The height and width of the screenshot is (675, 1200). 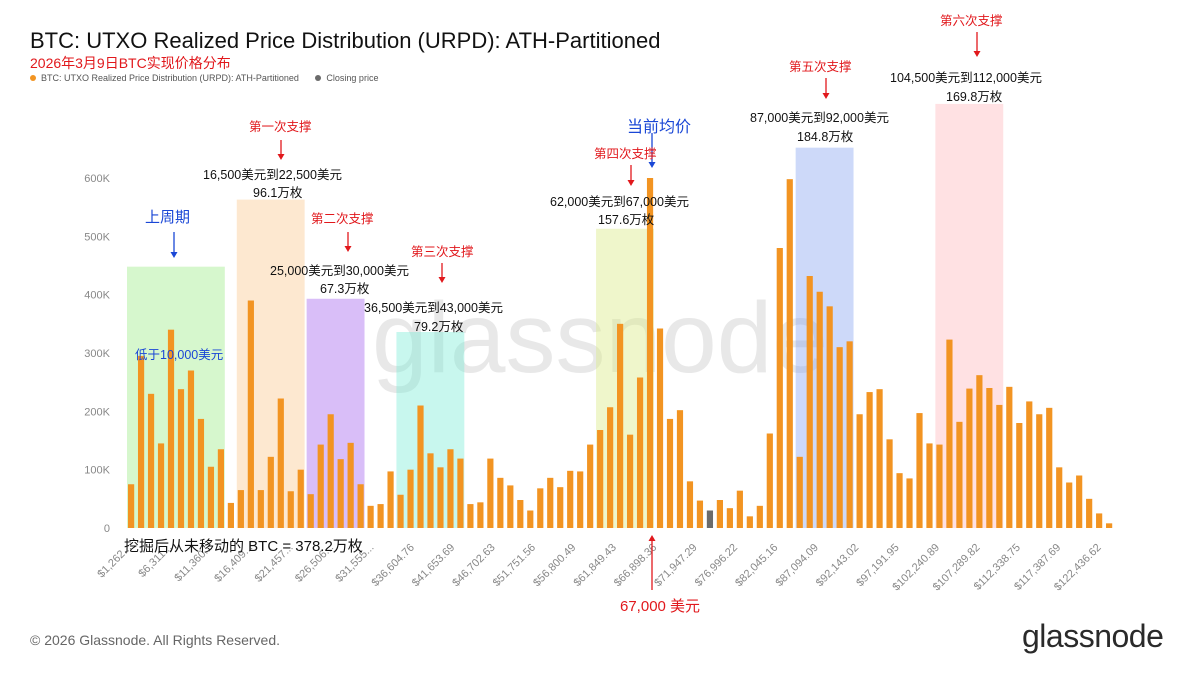 What do you see at coordinates (710, 519) in the screenshot?
I see `closing-price-bar` at bounding box center [710, 519].